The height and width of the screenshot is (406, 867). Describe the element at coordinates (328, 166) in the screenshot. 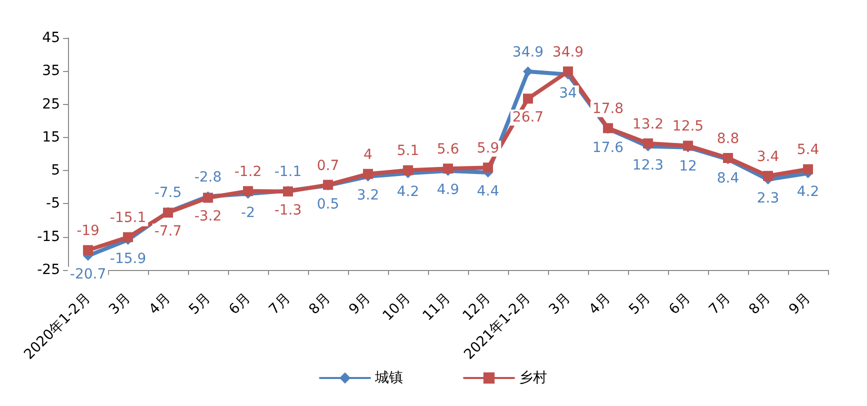

I see `data-label: 0.7` at that location.